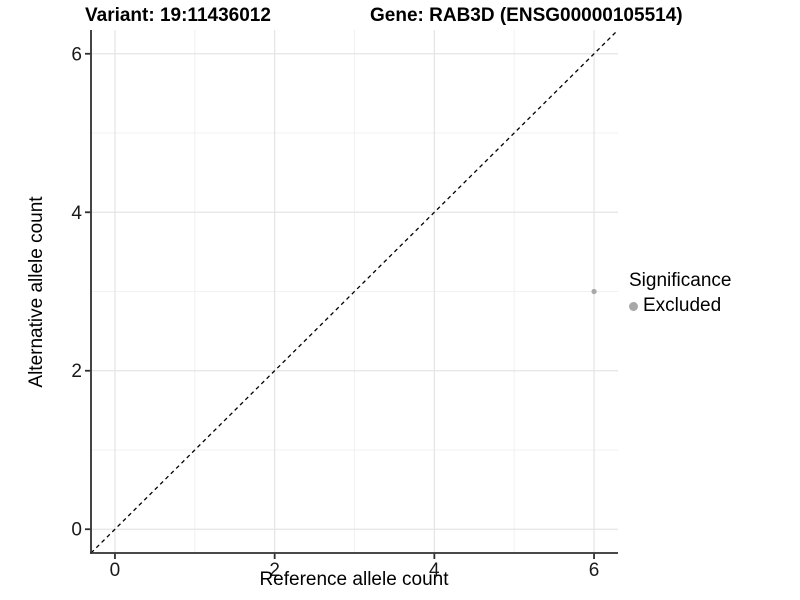  What do you see at coordinates (680, 280) in the screenshot?
I see `legend-title: Significance` at bounding box center [680, 280].